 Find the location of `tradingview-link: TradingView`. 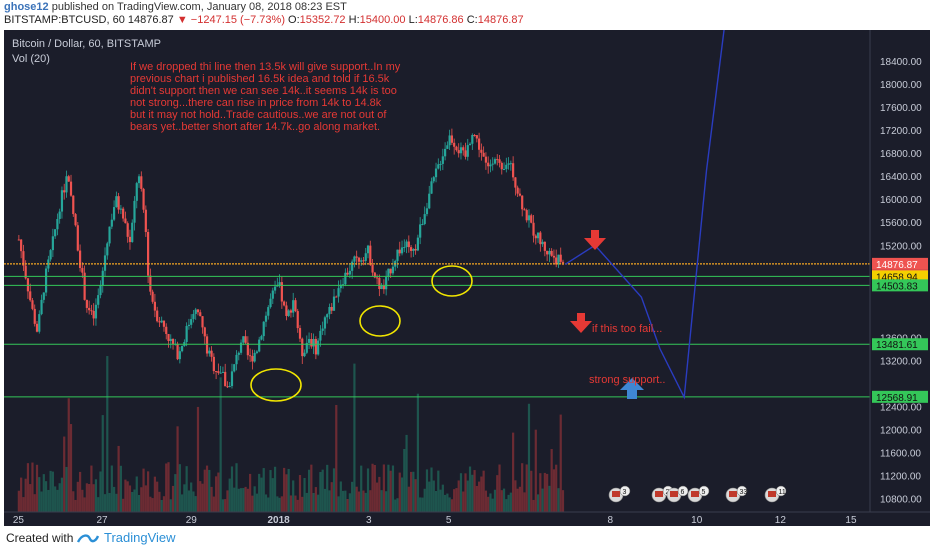

tradingview-link: TradingView is located at coordinates (140, 537).